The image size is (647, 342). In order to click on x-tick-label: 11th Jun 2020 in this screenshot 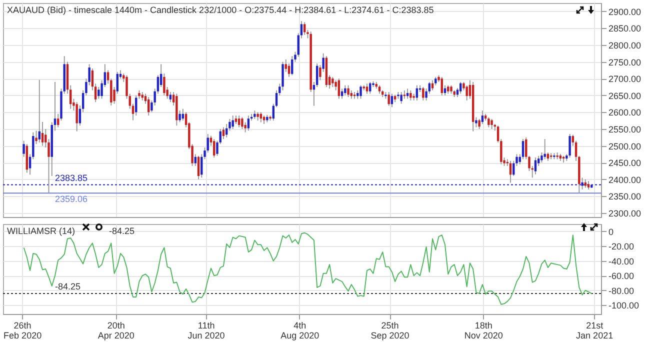, I will do `click(206, 330)`.